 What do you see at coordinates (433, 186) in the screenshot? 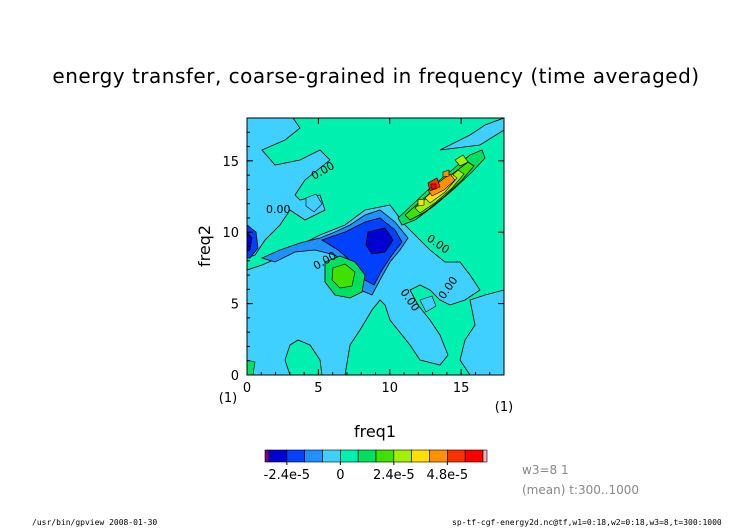
I see `region-ridge-peak` at bounding box center [433, 186].